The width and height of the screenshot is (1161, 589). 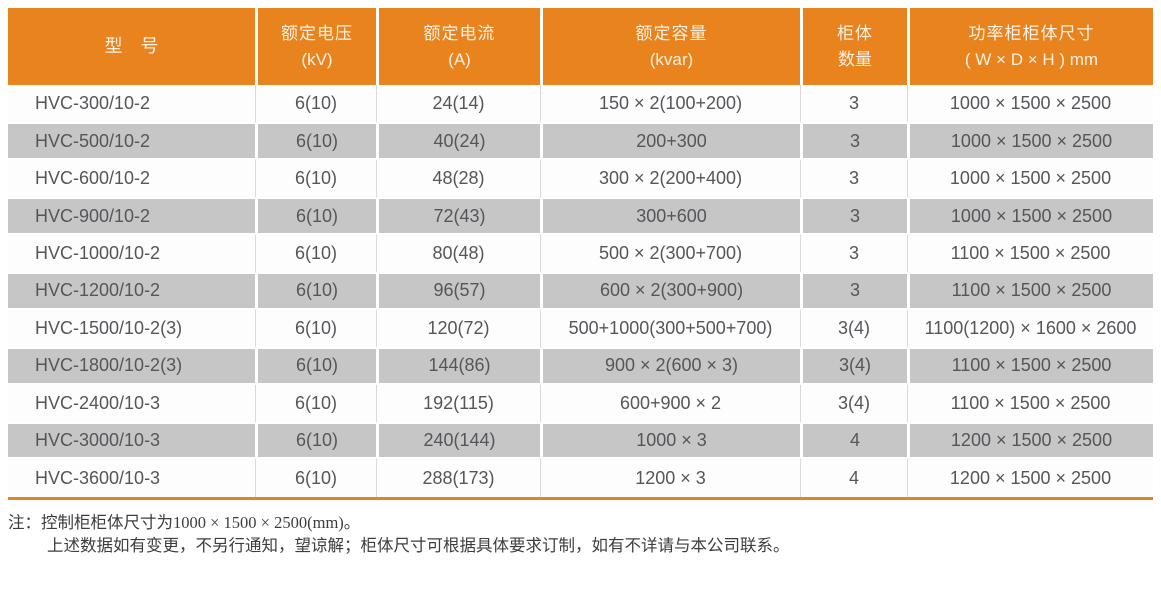 I want to click on rated-current-cell: 40(24), so click(x=458, y=141).